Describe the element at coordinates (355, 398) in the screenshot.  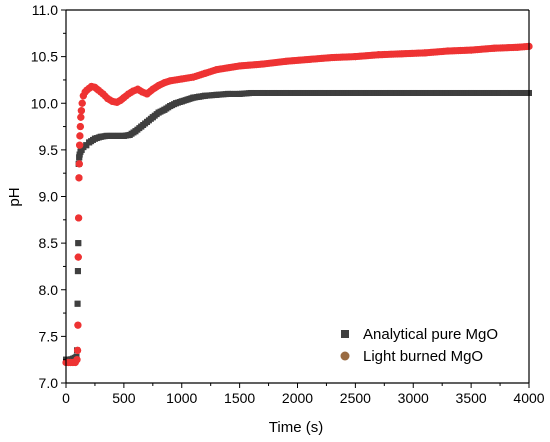
I see `x-tick-label: 2500` at that location.